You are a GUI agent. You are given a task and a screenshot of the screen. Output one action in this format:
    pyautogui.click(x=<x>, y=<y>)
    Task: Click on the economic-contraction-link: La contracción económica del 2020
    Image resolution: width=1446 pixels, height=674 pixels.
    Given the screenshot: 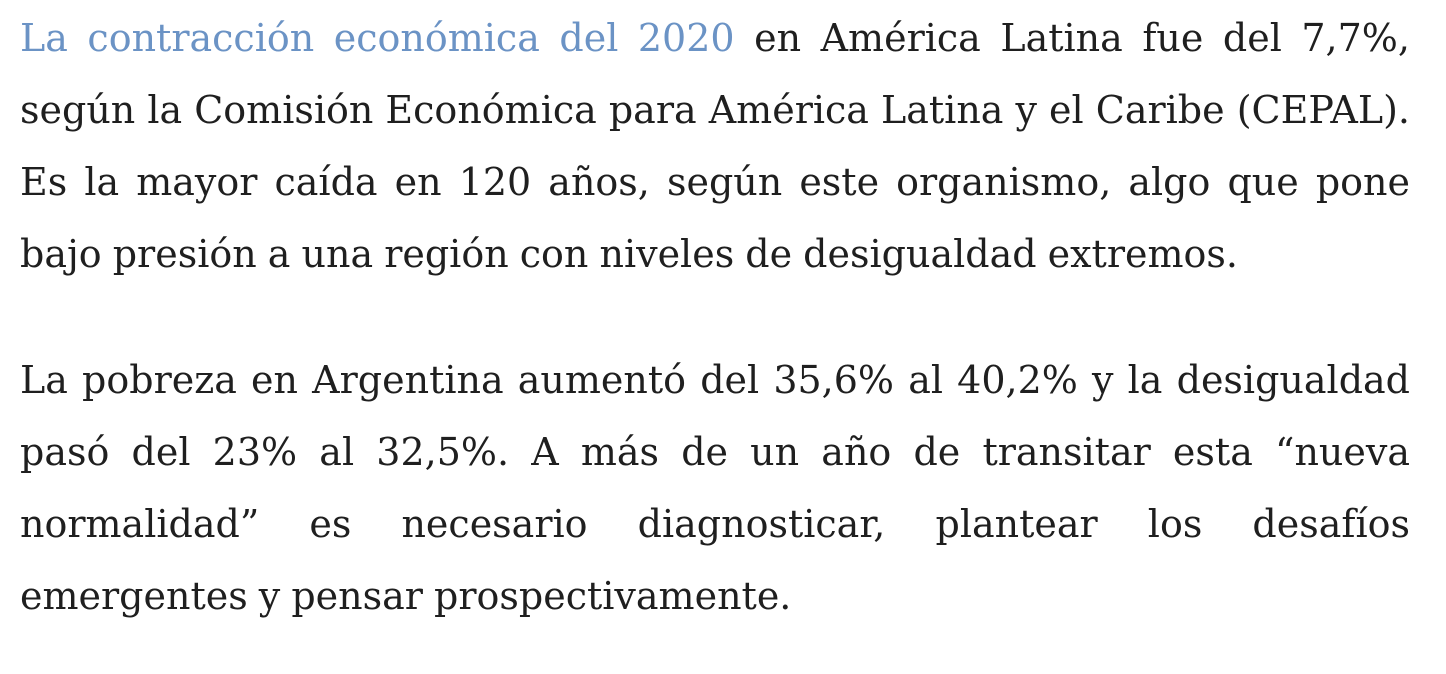 What is the action you would take?
    pyautogui.click(x=377, y=38)
    